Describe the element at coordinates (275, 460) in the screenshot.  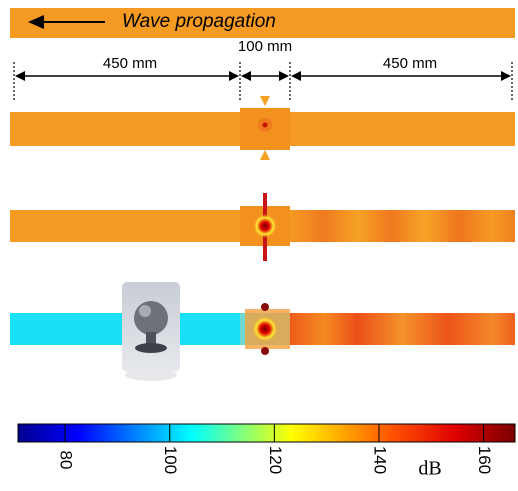
I see `colorbar-tick-label: 120` at that location.